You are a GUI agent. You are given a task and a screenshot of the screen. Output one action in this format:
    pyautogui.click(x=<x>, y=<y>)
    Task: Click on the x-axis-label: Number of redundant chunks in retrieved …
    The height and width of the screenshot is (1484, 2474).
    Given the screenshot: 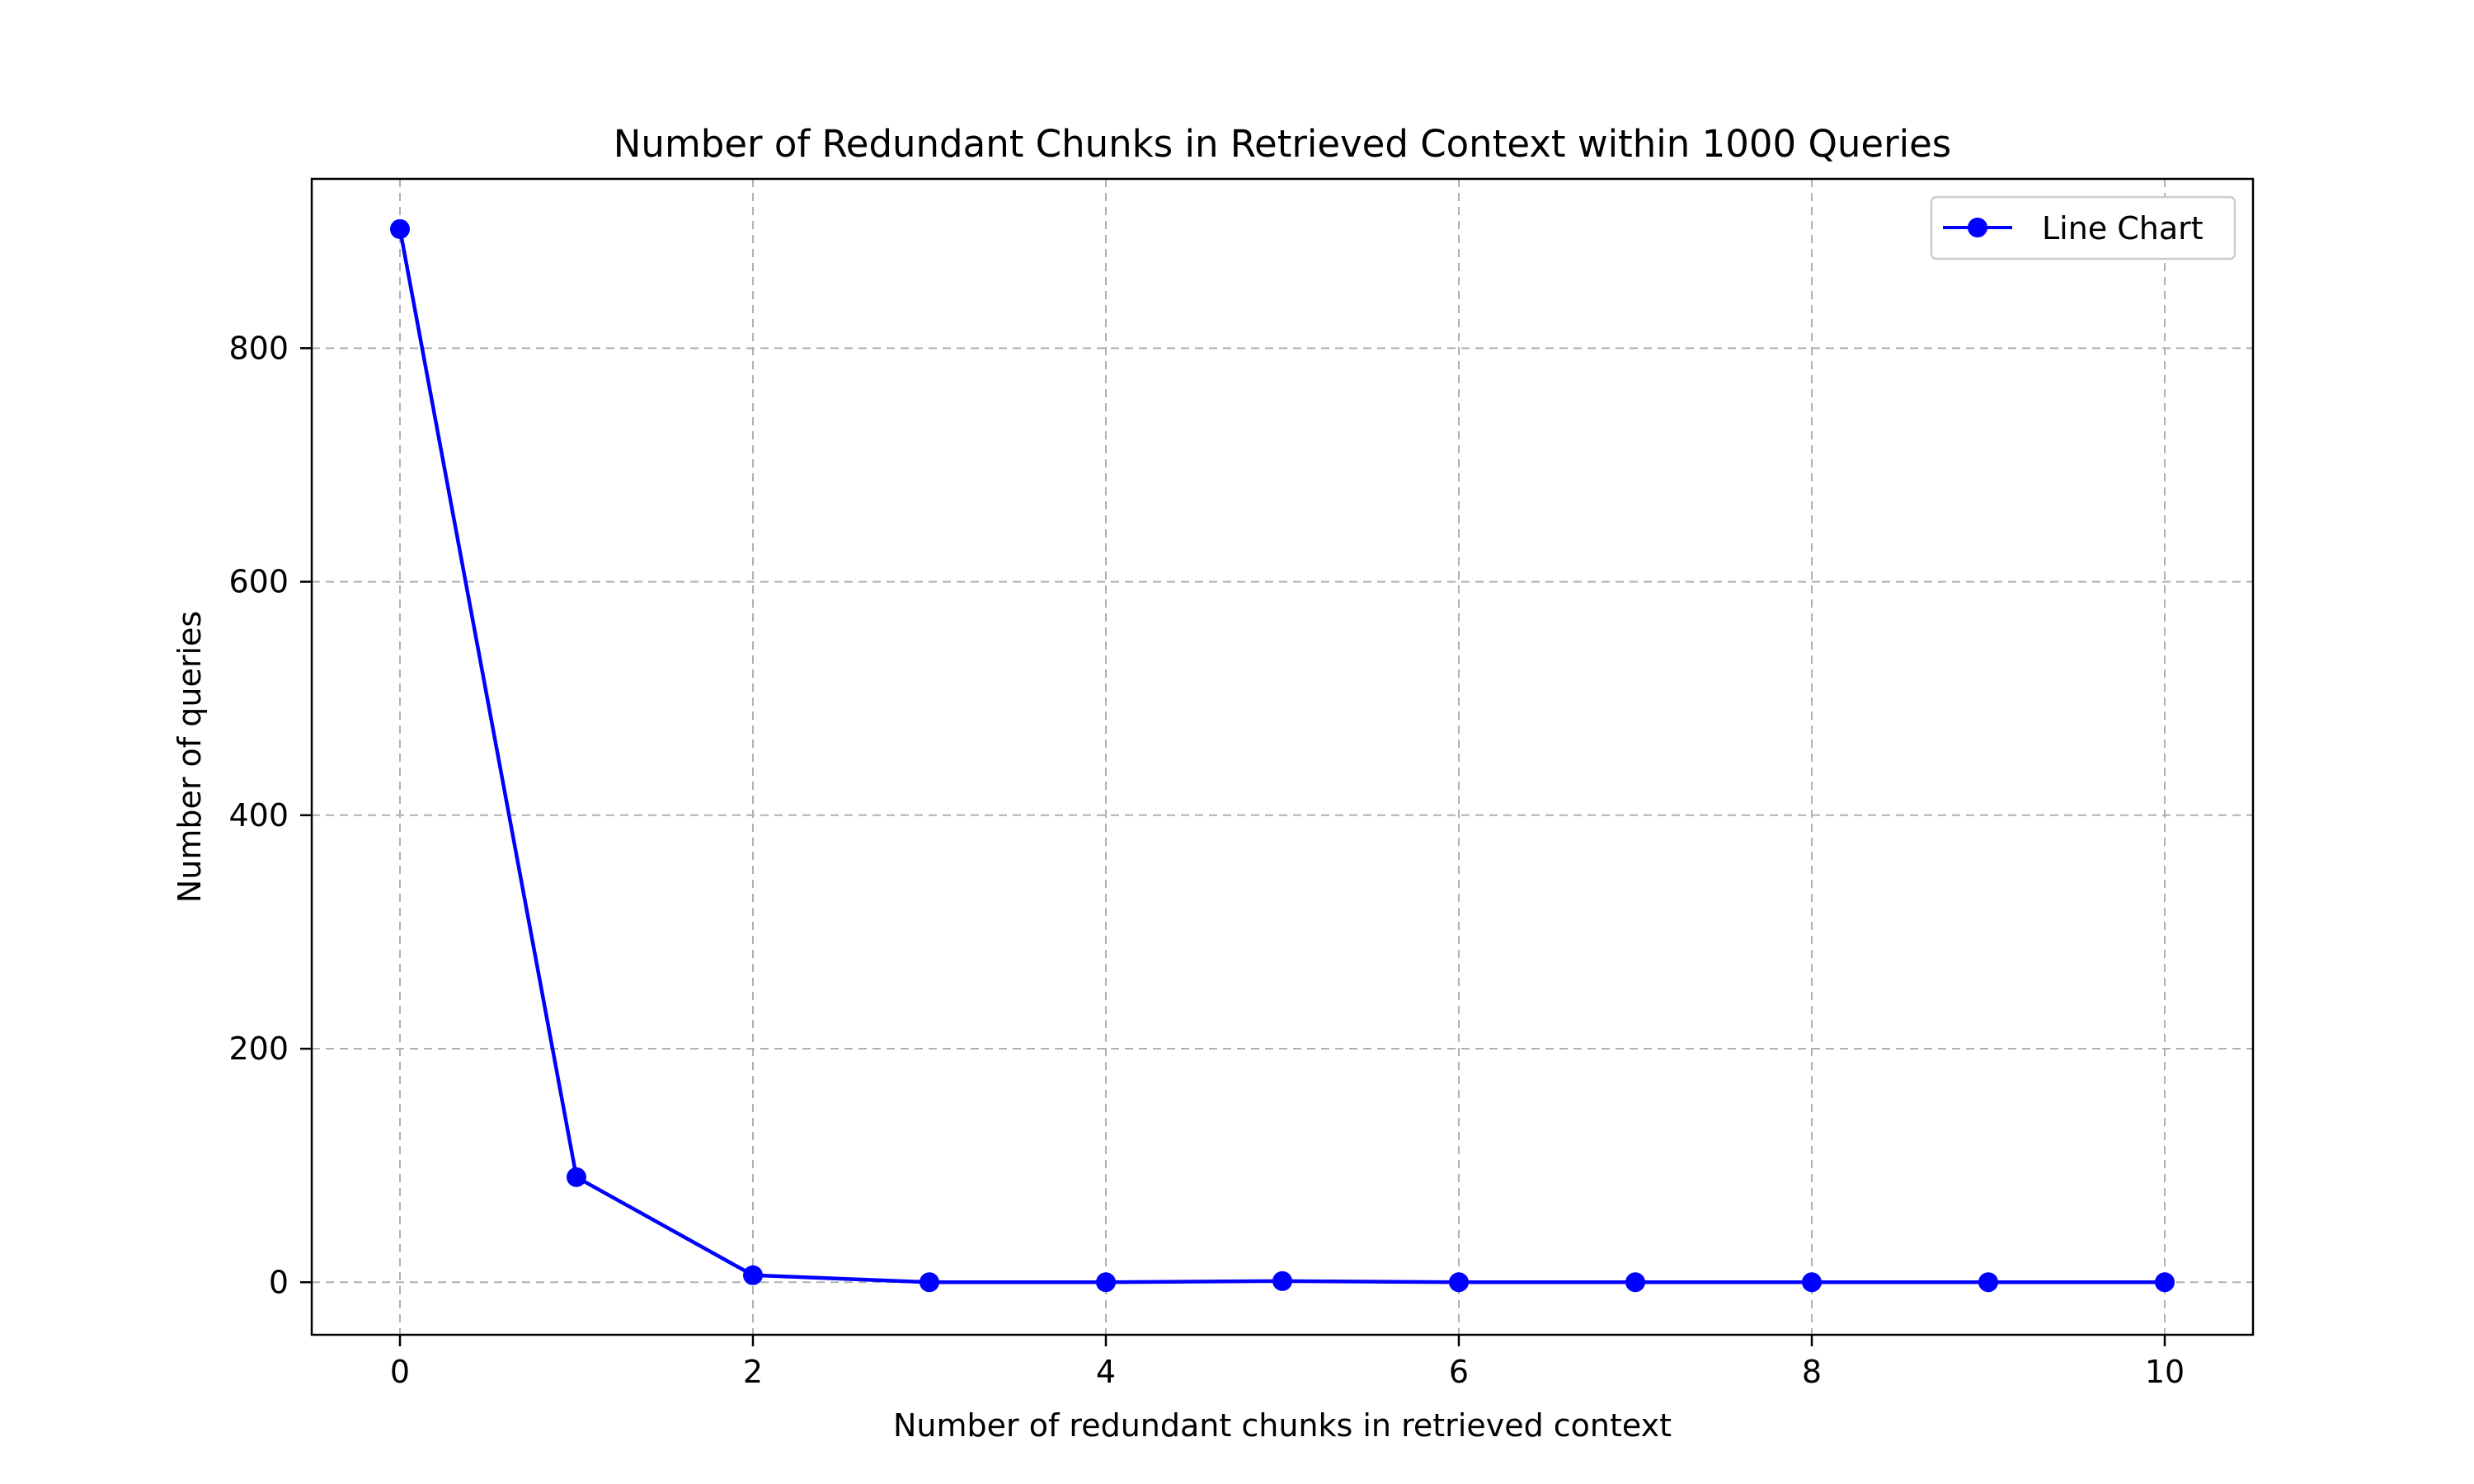 What is the action you would take?
    pyautogui.click(x=1282, y=1425)
    